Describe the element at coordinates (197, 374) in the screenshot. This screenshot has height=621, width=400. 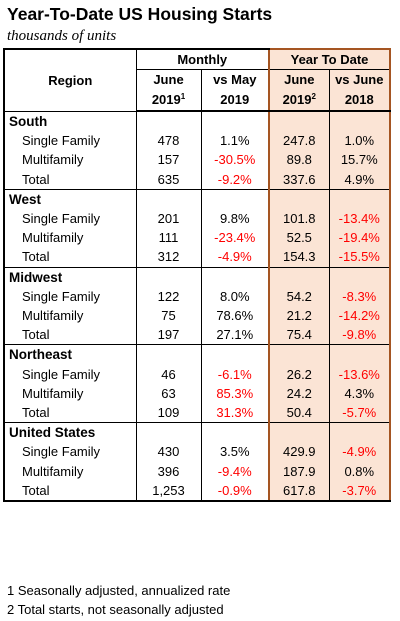
I see `table-row: Single Family 46 -6.1% 26.2 -13.6%` at that location.